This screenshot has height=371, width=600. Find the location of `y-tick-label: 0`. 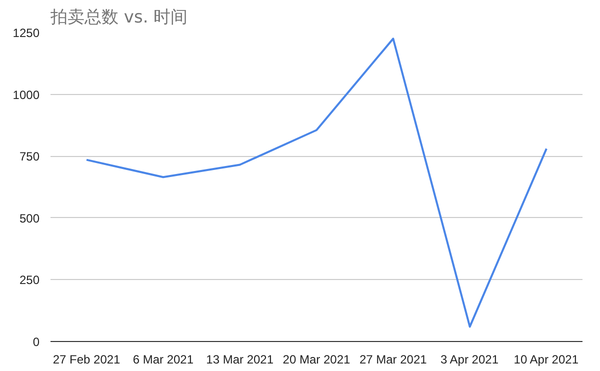

y-tick-label: 0 is located at coordinates (36, 342).